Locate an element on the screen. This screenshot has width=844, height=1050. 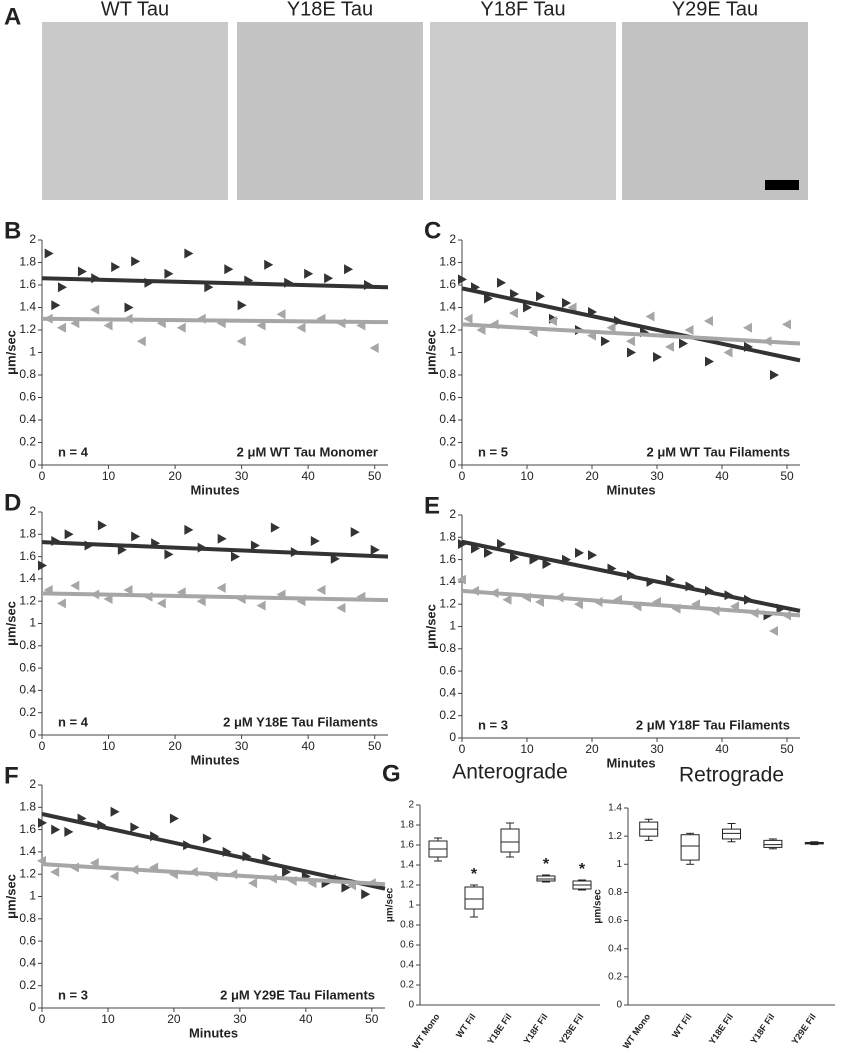
annotation: n = 3 is located at coordinates (73, 994).